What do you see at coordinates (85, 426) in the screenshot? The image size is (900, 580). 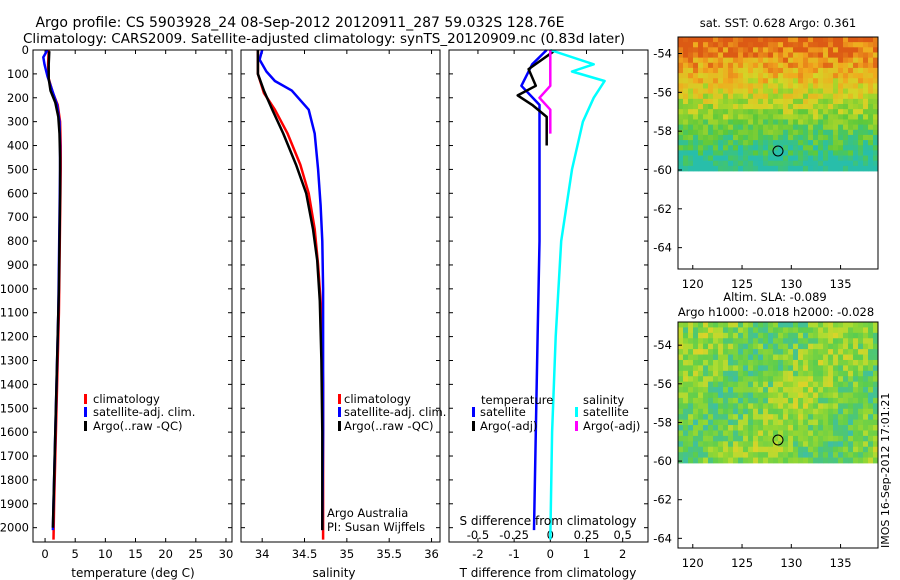 I see `legend-swatch-argo` at bounding box center [85, 426].